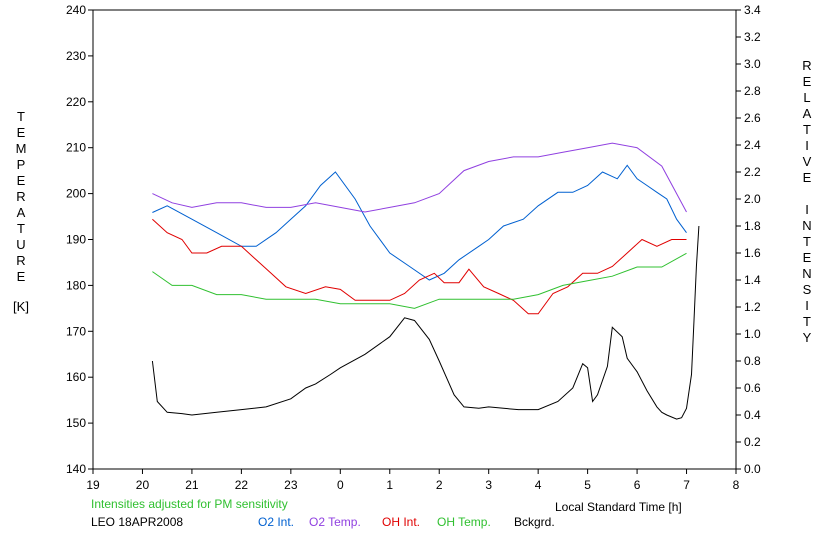 This screenshot has width=828, height=535. Describe the element at coordinates (752, 469) in the screenshot. I see `right-tick-label: 0.0` at that location.